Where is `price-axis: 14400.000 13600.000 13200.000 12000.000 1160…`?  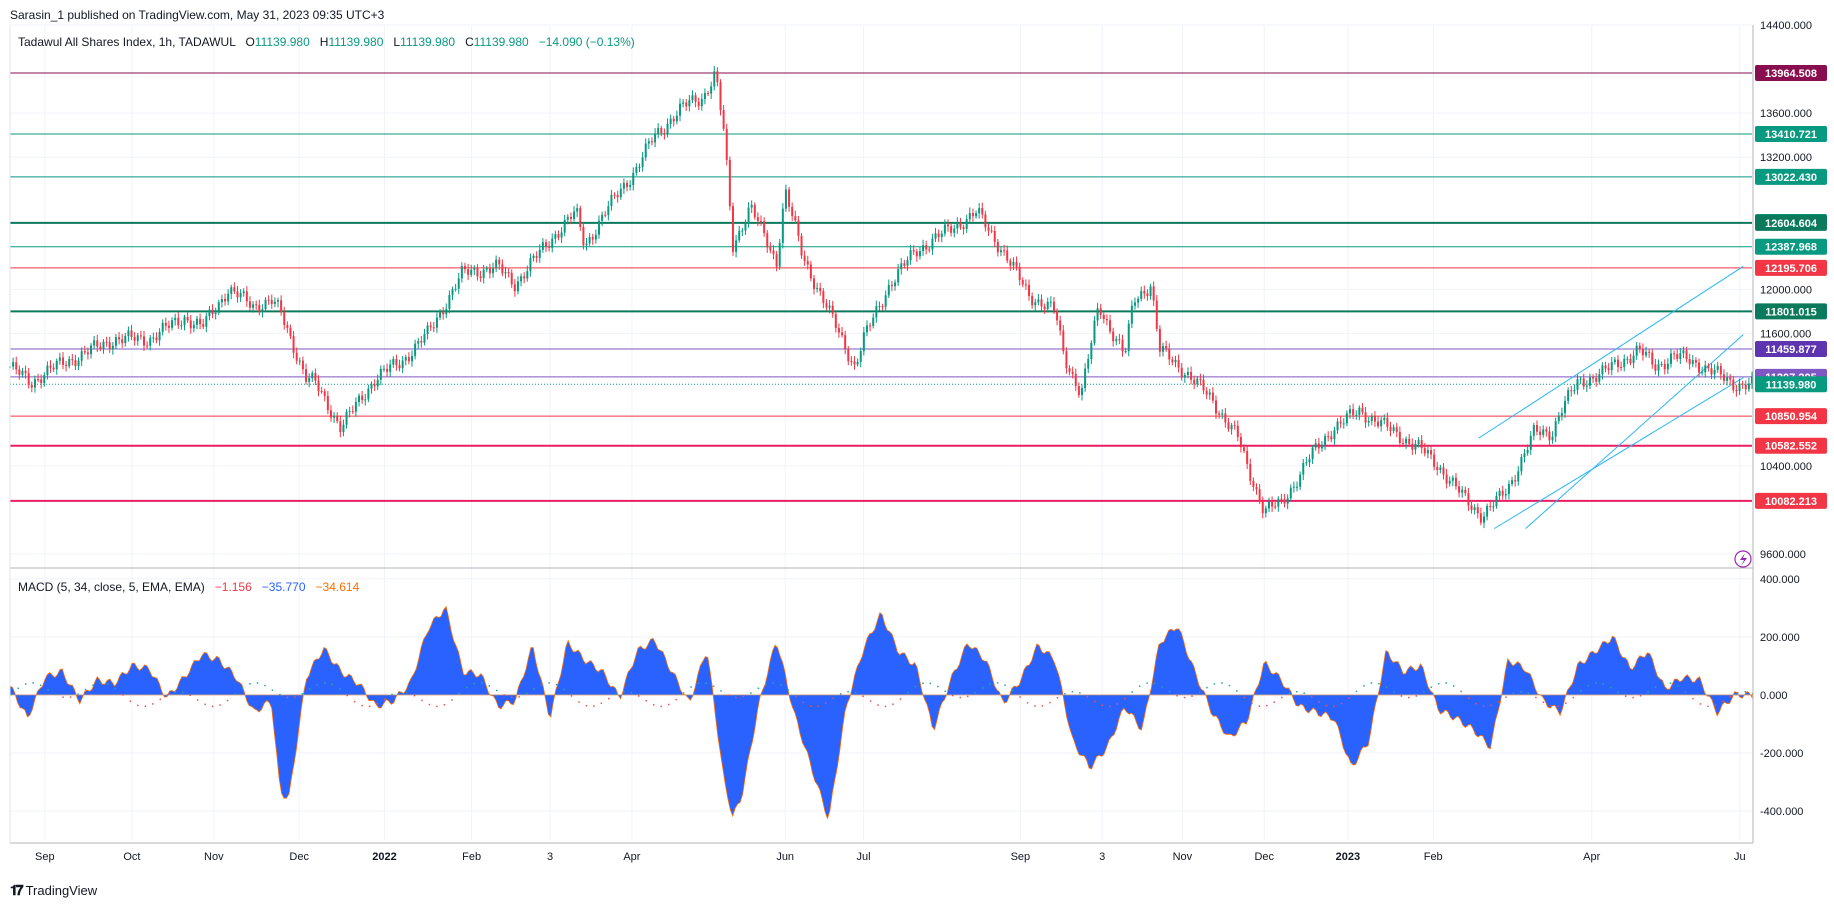
price-axis: 14400.000 13600.000 13200.000 12000.000 1160… is located at coordinates (1786, 419).